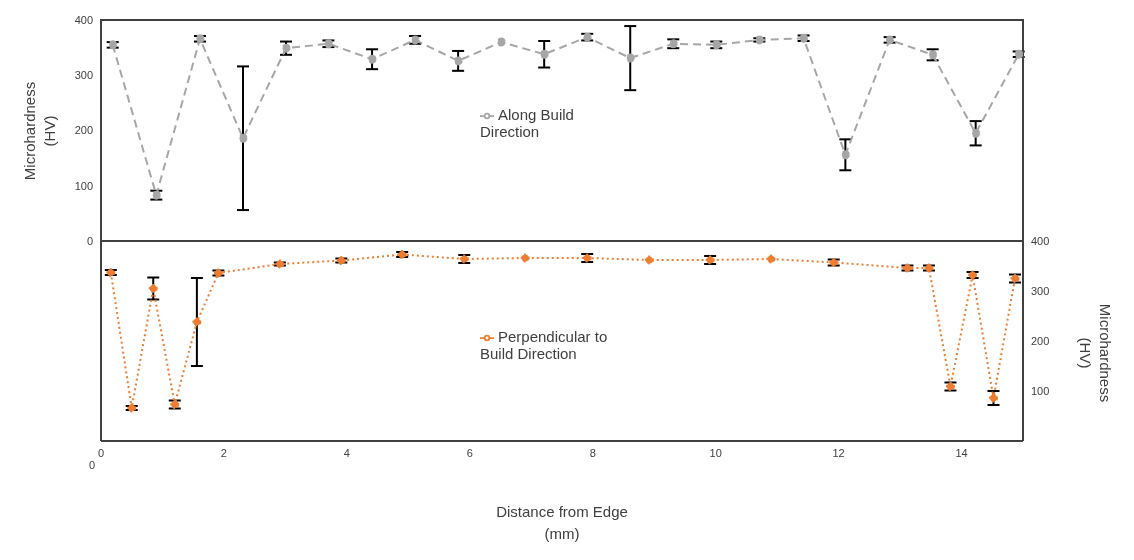  I want to click on legend-label: Perpendicular to Build Direction, so click(544, 345).